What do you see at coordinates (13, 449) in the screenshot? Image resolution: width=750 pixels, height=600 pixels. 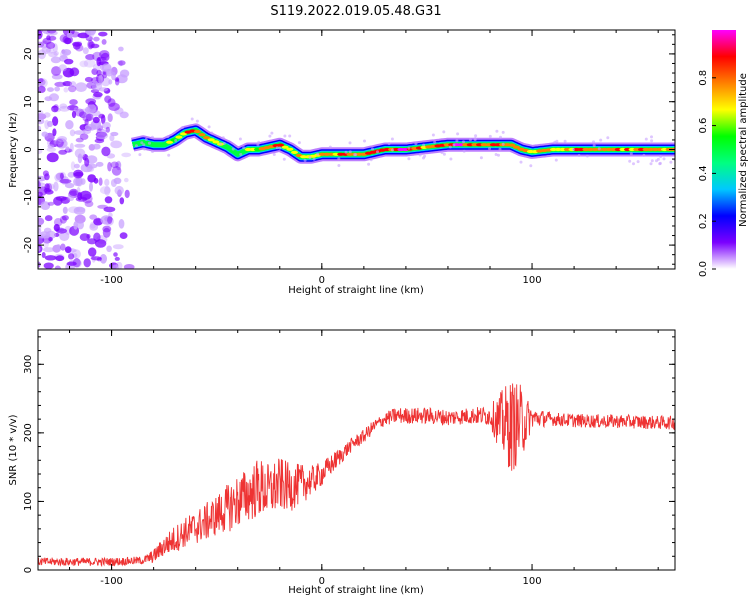 I see `snr-y-label: SNR (10 * v/v)` at bounding box center [13, 449].